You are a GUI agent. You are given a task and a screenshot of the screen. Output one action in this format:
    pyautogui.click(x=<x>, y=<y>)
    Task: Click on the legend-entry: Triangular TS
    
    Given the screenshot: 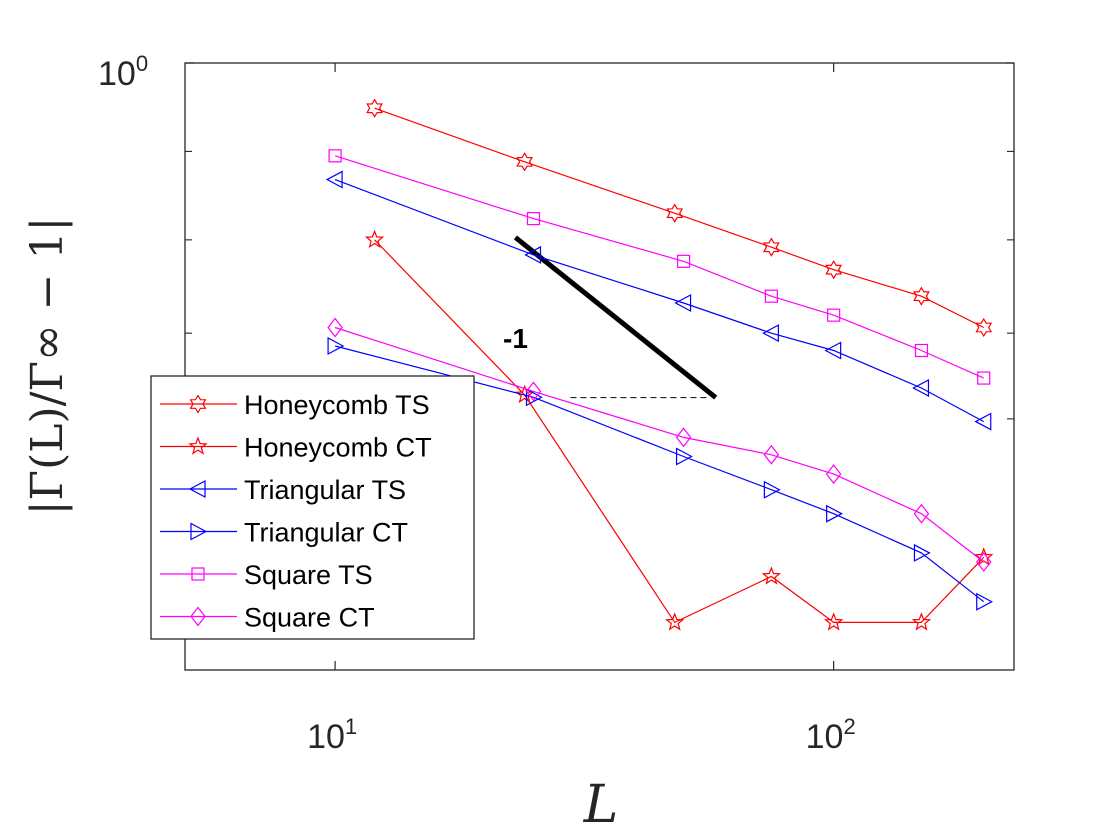 What is the action you would take?
    pyautogui.click(x=283, y=490)
    